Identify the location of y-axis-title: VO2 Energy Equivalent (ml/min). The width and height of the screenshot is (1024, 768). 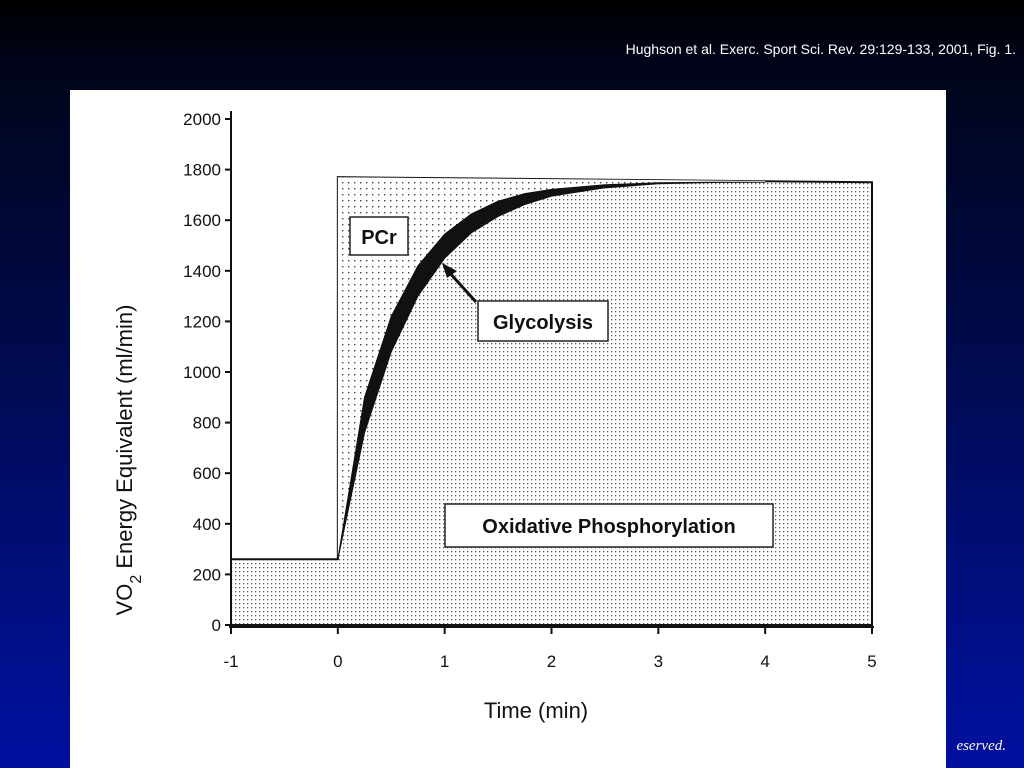
(128, 460).